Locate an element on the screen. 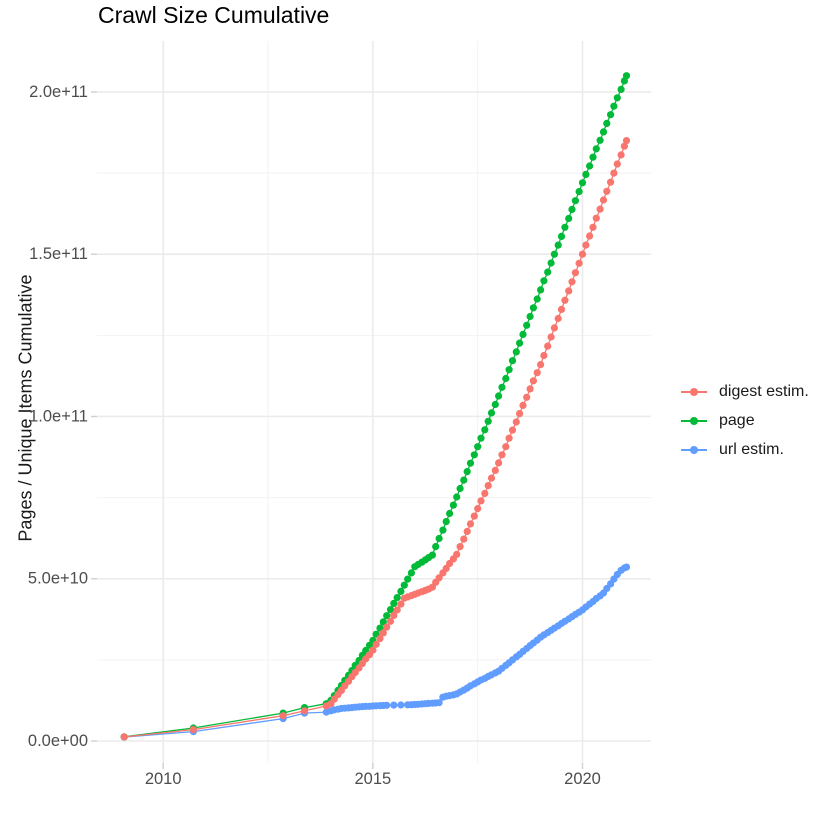  legend-item: url estim. is located at coordinates (753, 449).